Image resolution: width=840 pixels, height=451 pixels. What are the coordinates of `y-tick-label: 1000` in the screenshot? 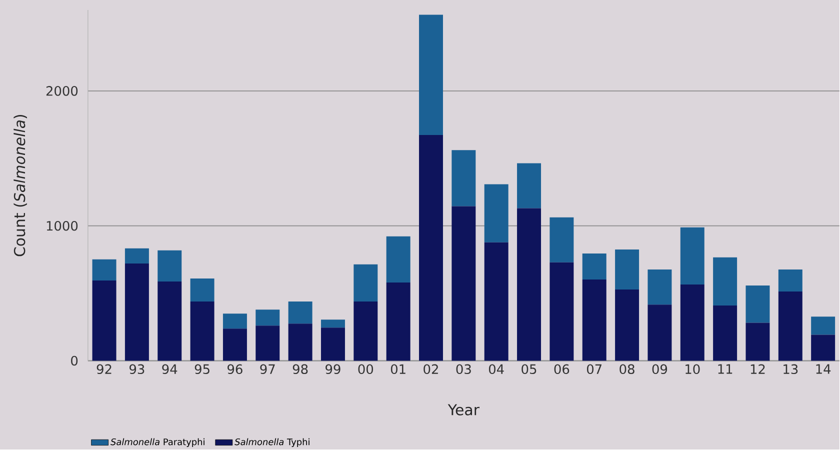 It's located at (62, 226).